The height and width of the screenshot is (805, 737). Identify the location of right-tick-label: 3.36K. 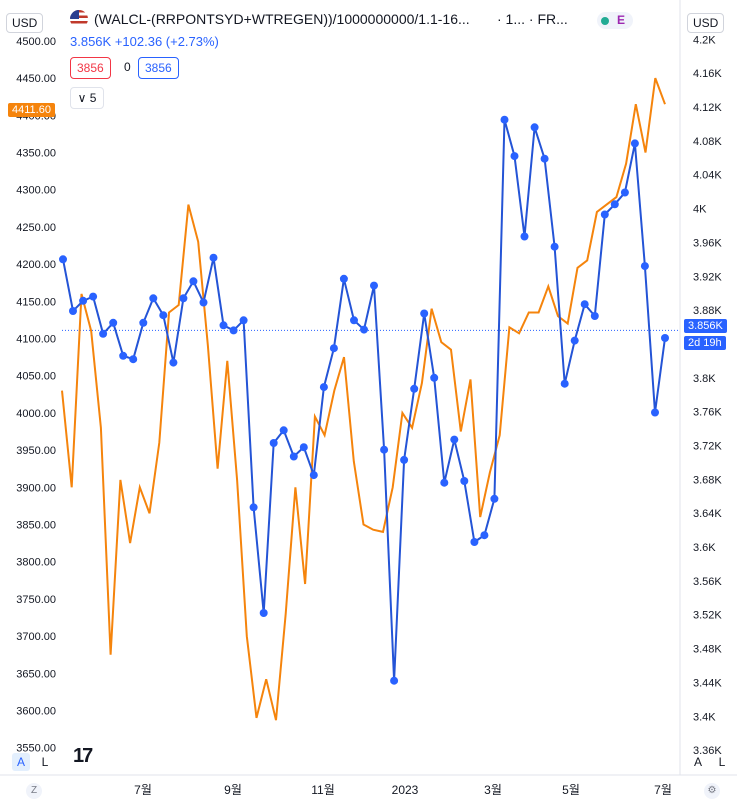
(707, 751).